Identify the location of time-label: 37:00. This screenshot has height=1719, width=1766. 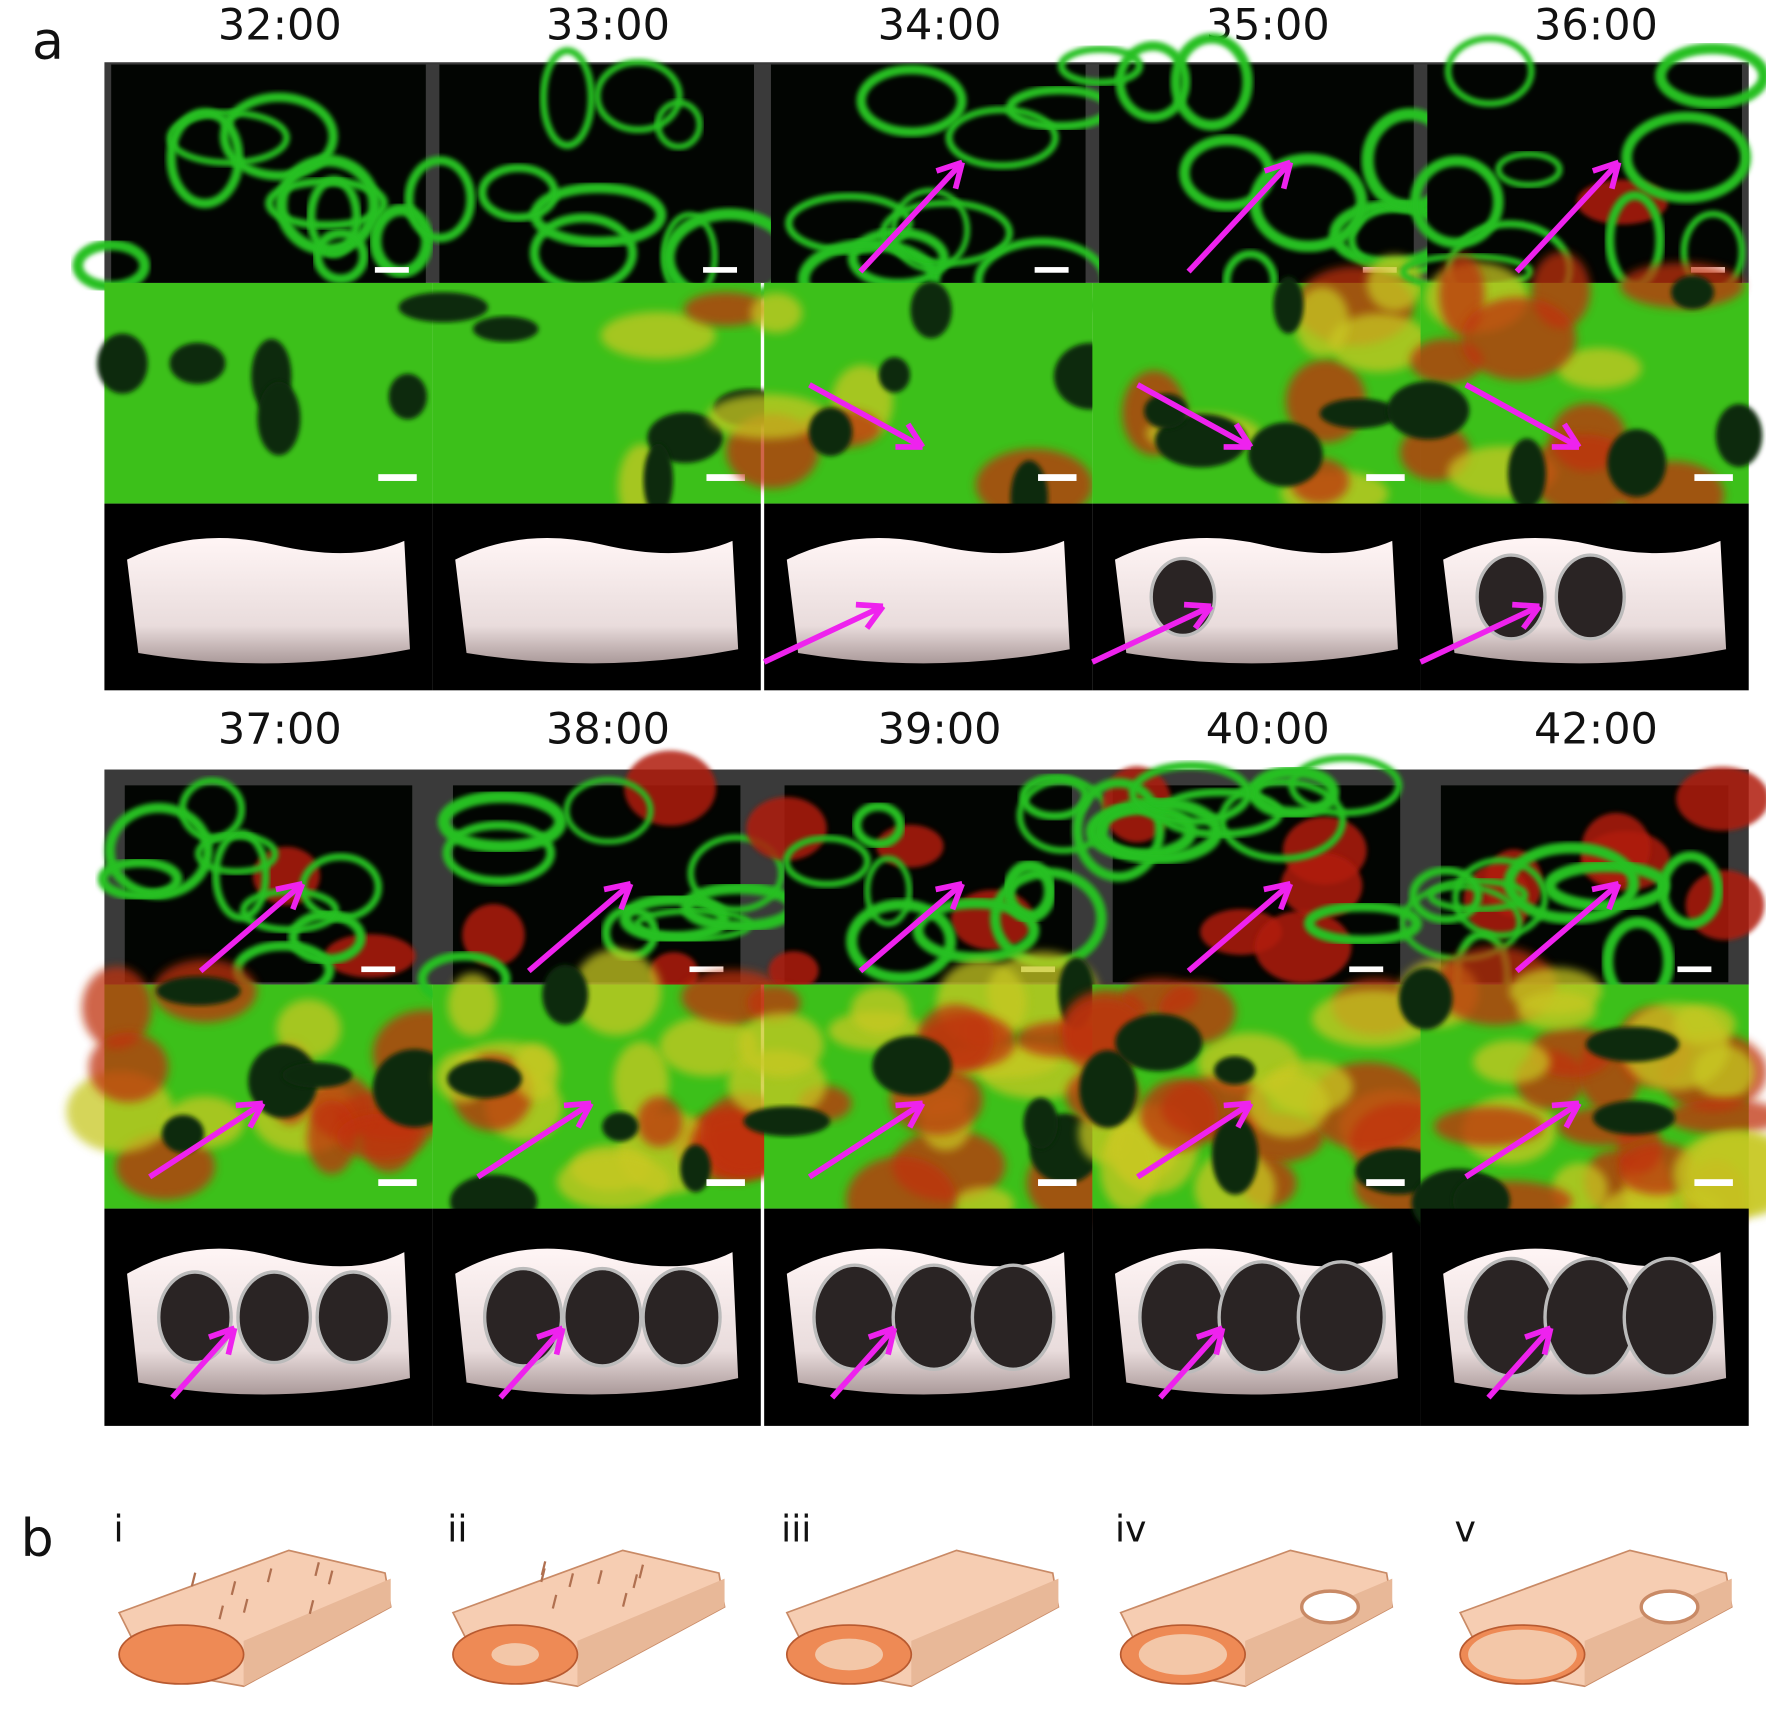
(280, 730).